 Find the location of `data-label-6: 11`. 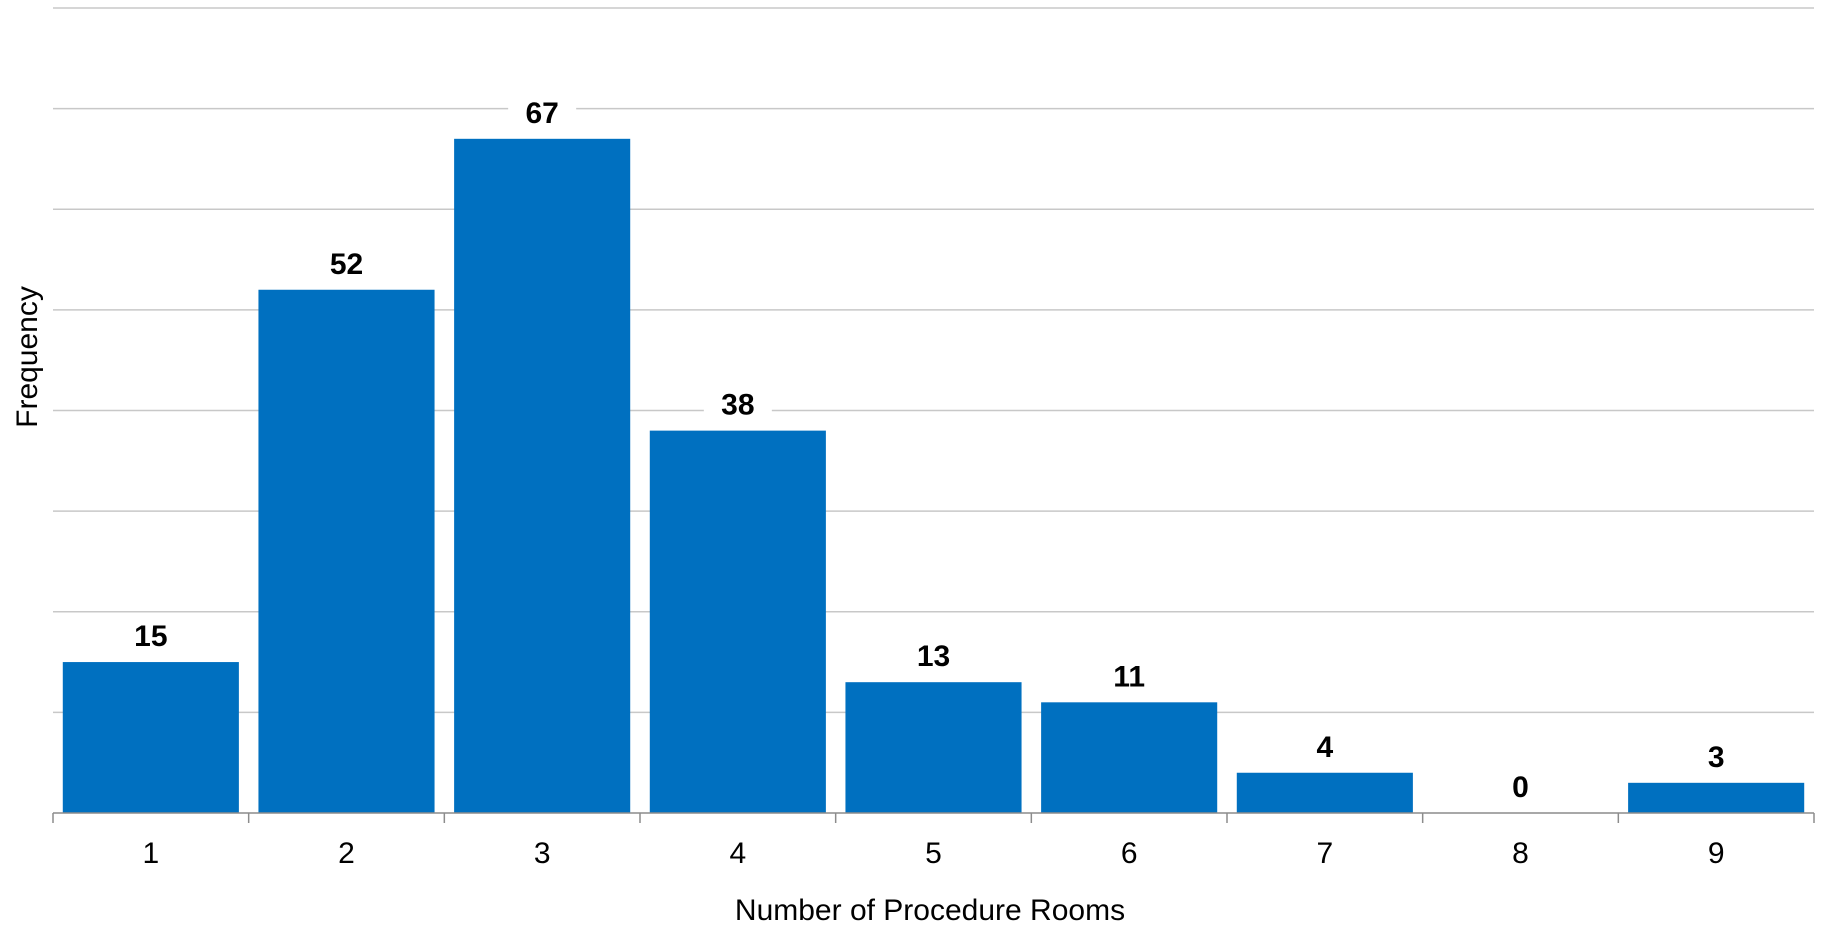

data-label-6: 11 is located at coordinates (1129, 676).